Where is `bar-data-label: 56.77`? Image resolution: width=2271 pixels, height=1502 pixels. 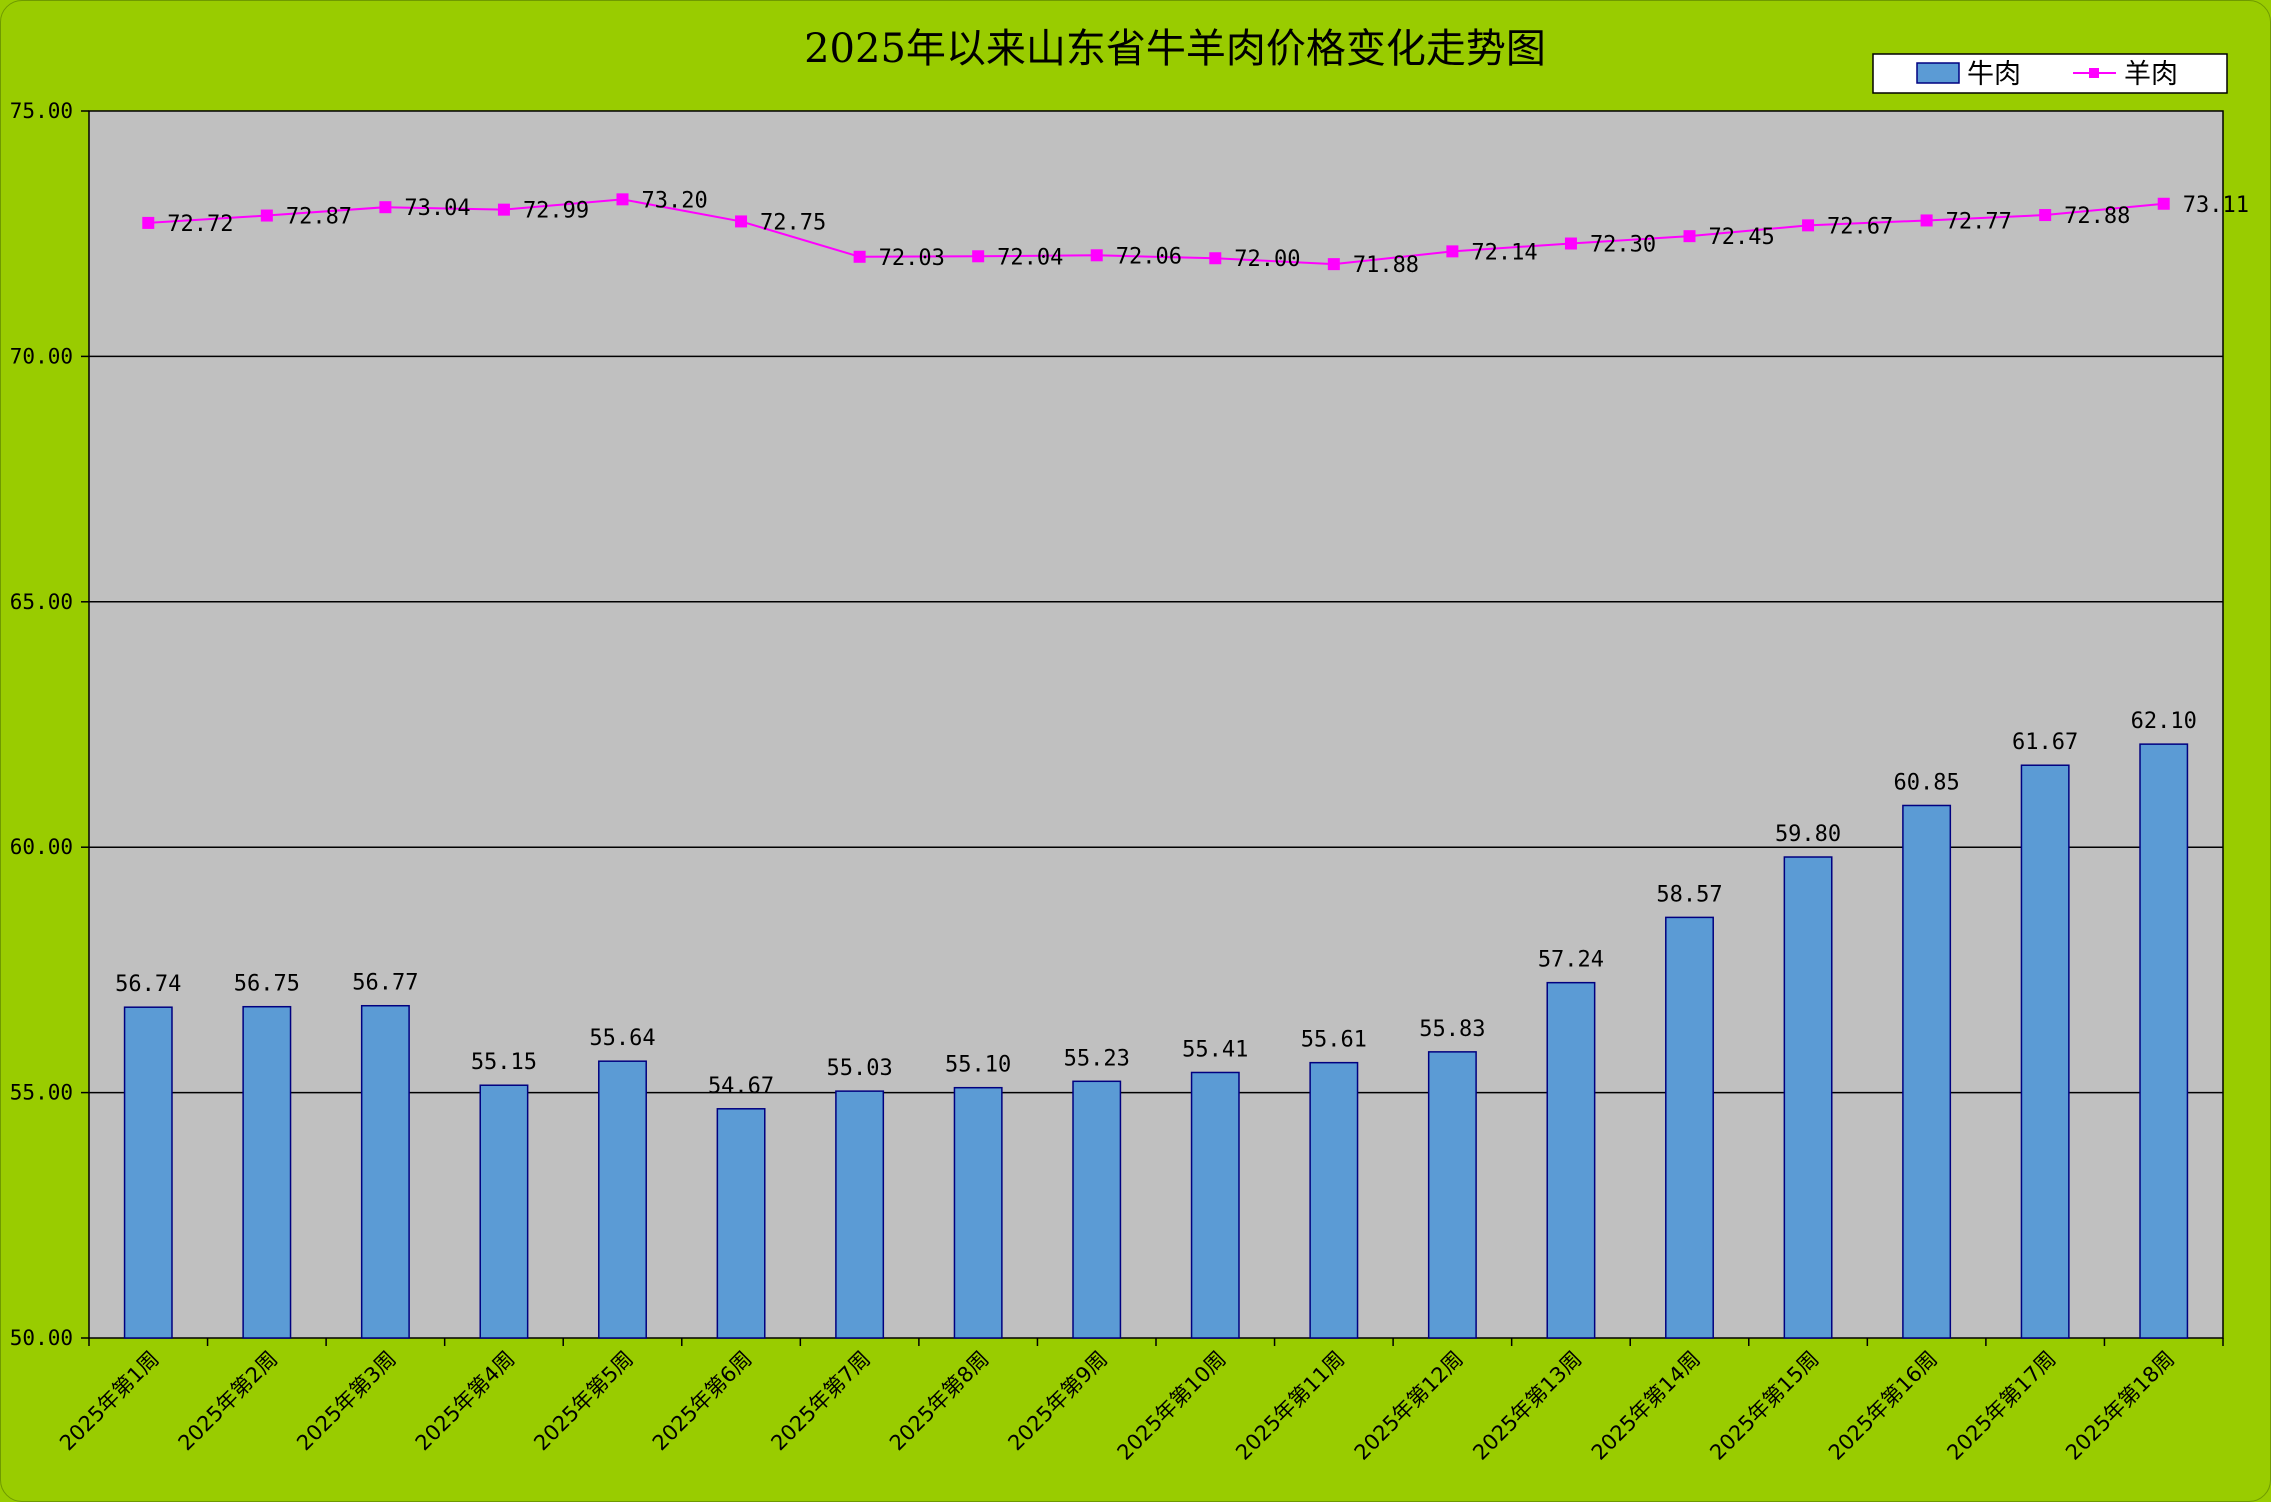 bar-data-label: 56.77 is located at coordinates (385, 983).